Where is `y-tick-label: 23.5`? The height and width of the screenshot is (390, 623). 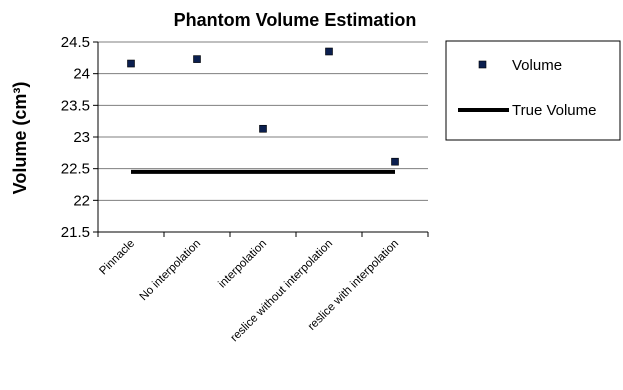
y-tick-label: 23.5 is located at coordinates (75, 105).